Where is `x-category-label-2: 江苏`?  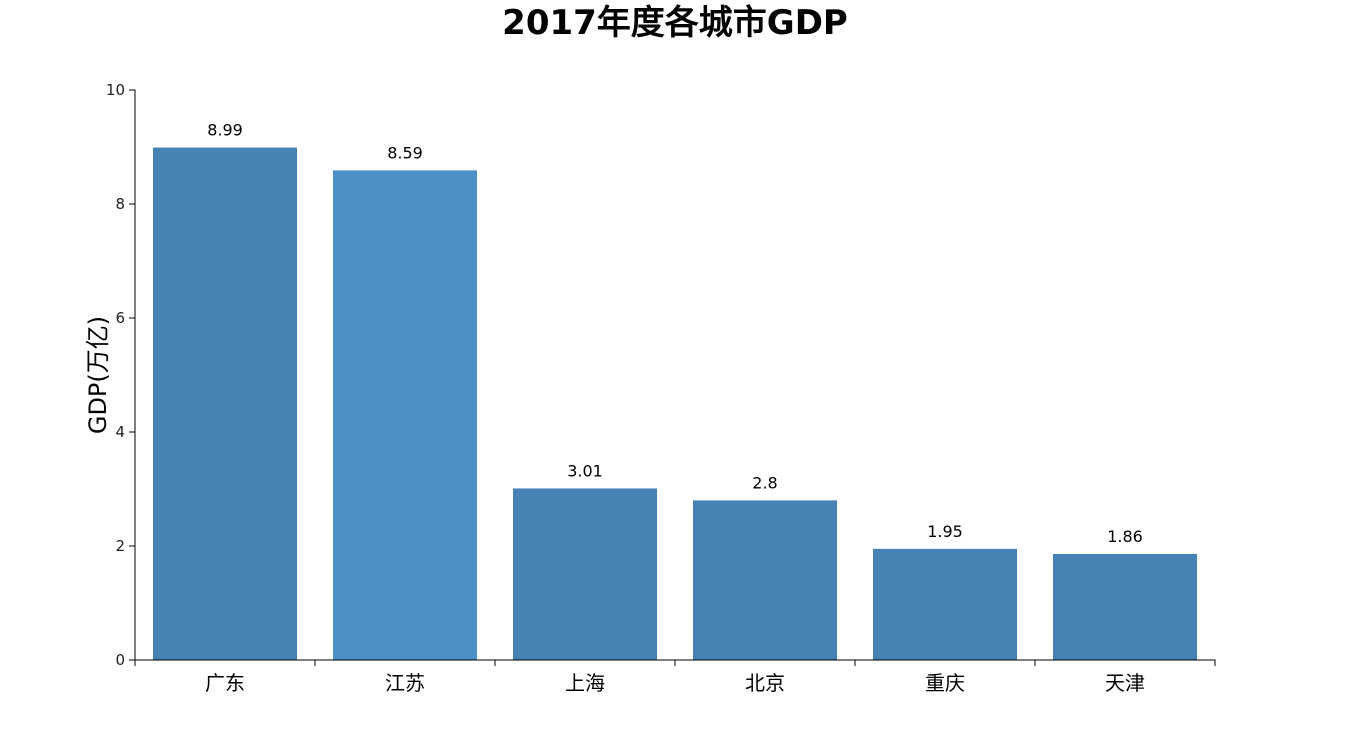 x-category-label-2: 江苏 is located at coordinates (405, 683).